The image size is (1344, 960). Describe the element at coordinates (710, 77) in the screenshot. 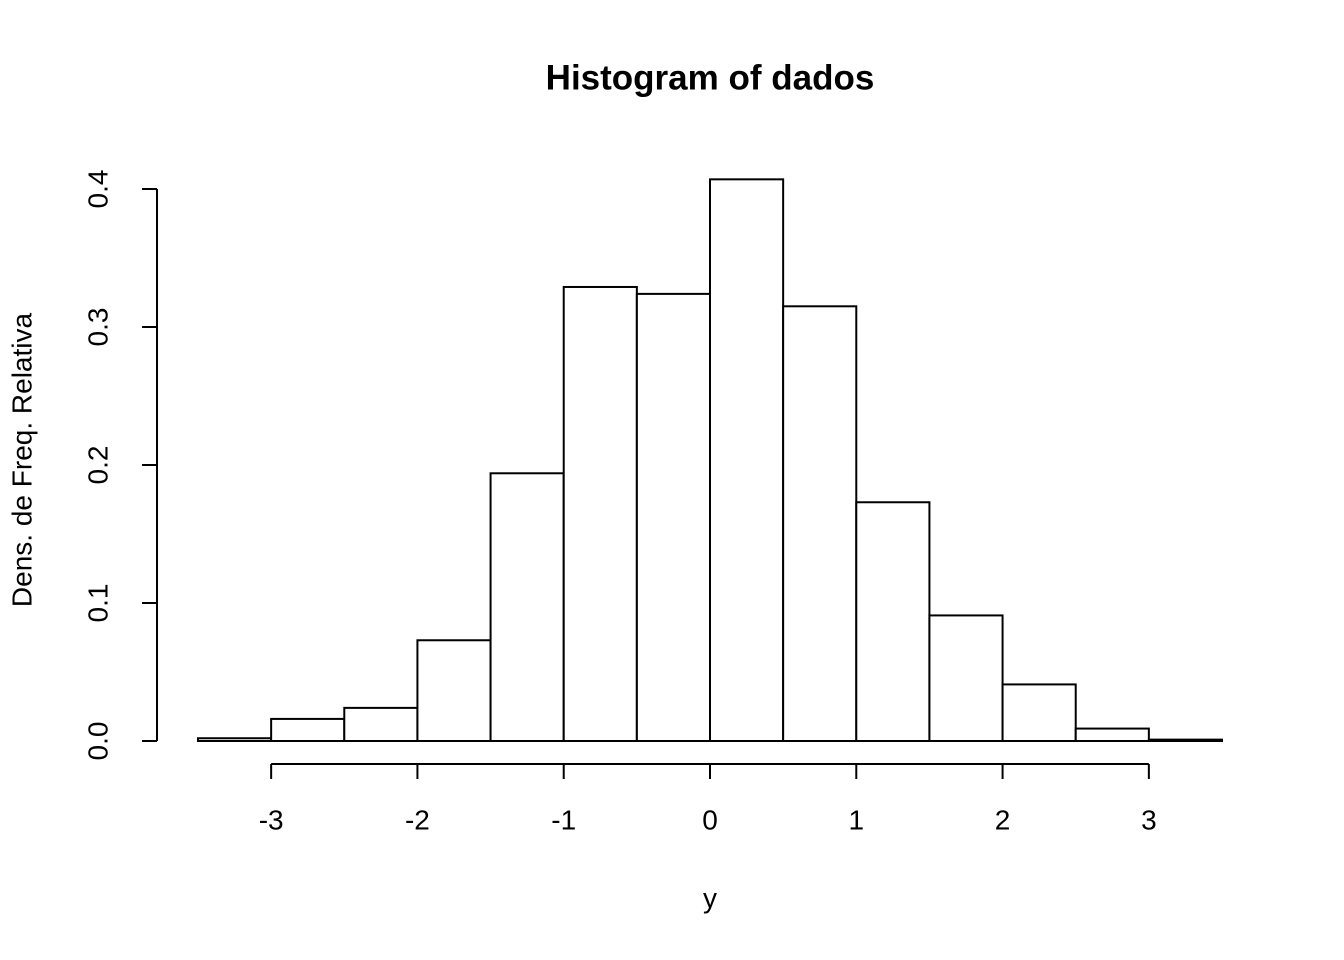

I see `chart-title: Histogram of dados` at that location.